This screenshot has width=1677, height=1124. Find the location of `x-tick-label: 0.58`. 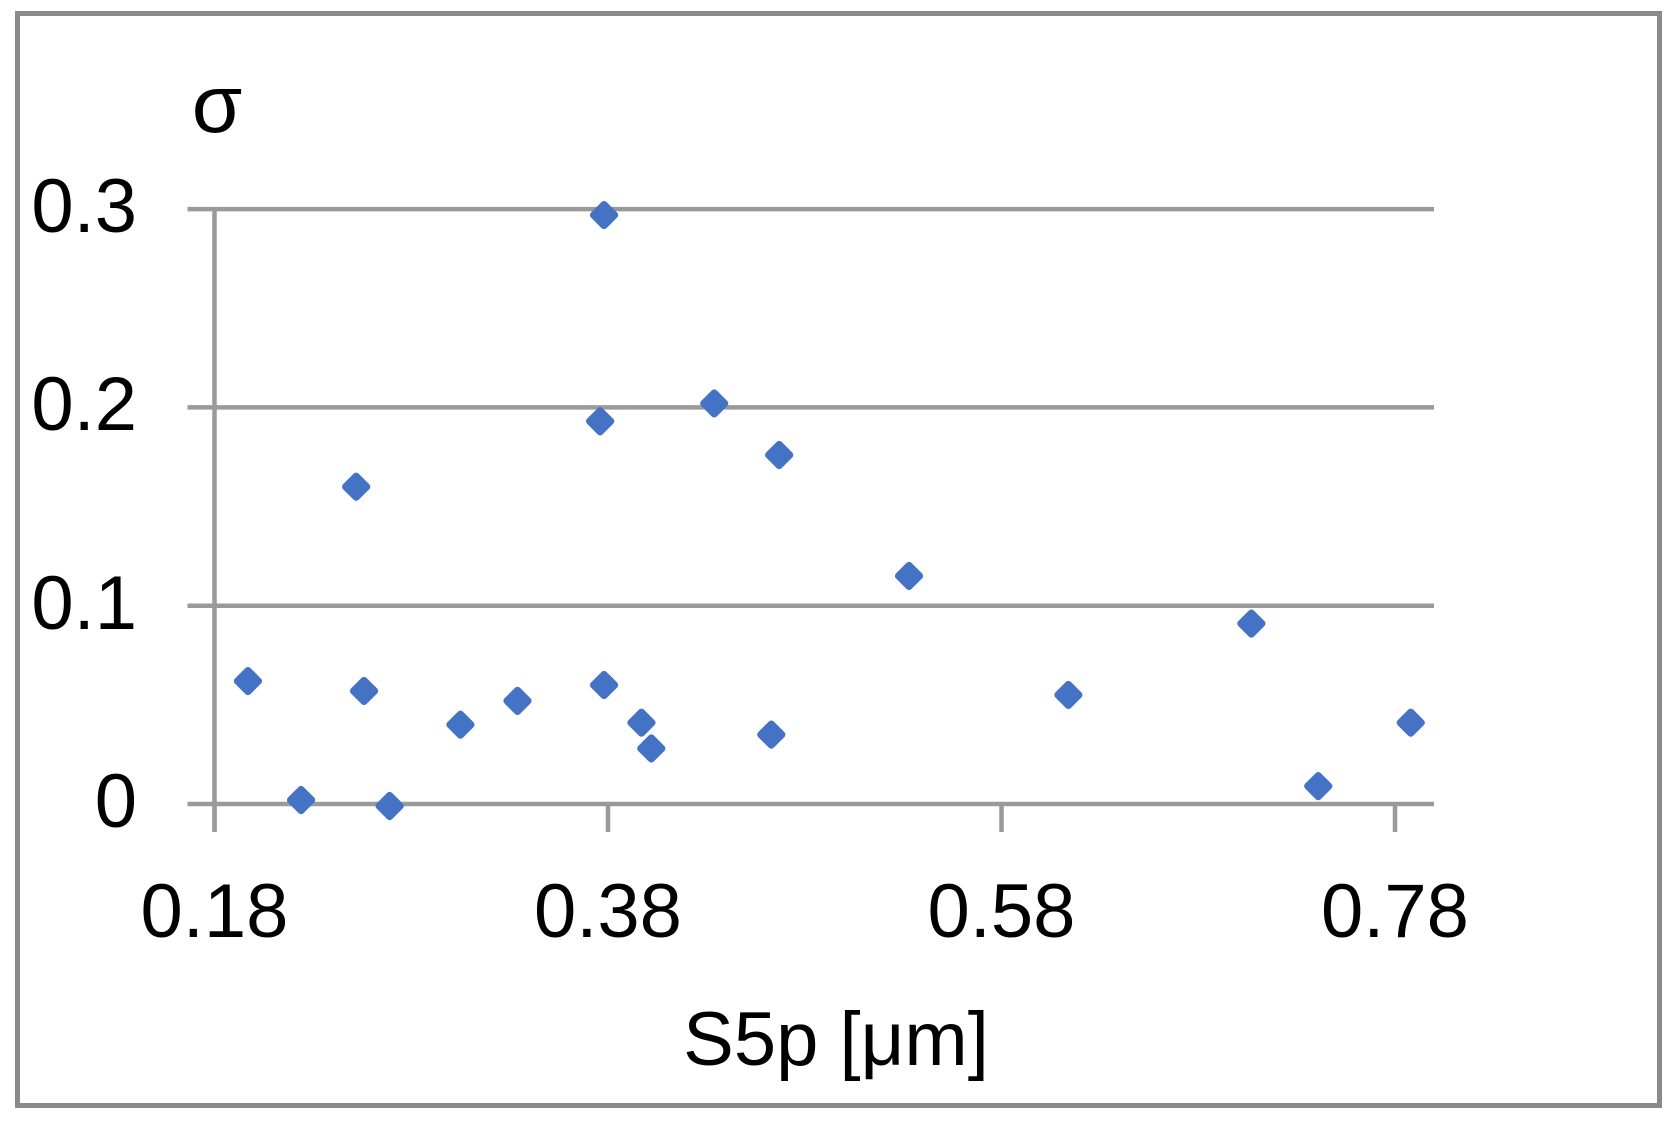

x-tick-label: 0.58 is located at coordinates (1001, 911).